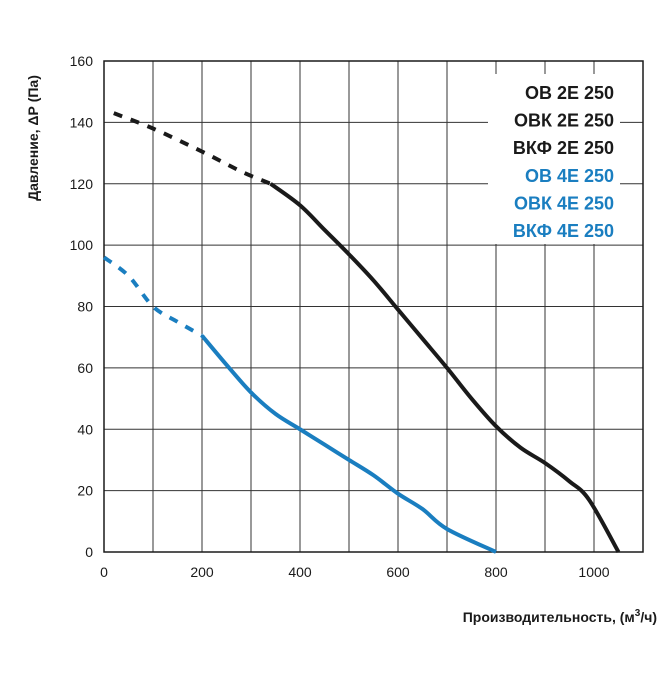 This screenshot has height=675, width=670. What do you see at coordinates (85, 491) in the screenshot?
I see `y-tick-label-20: 20` at bounding box center [85, 491].